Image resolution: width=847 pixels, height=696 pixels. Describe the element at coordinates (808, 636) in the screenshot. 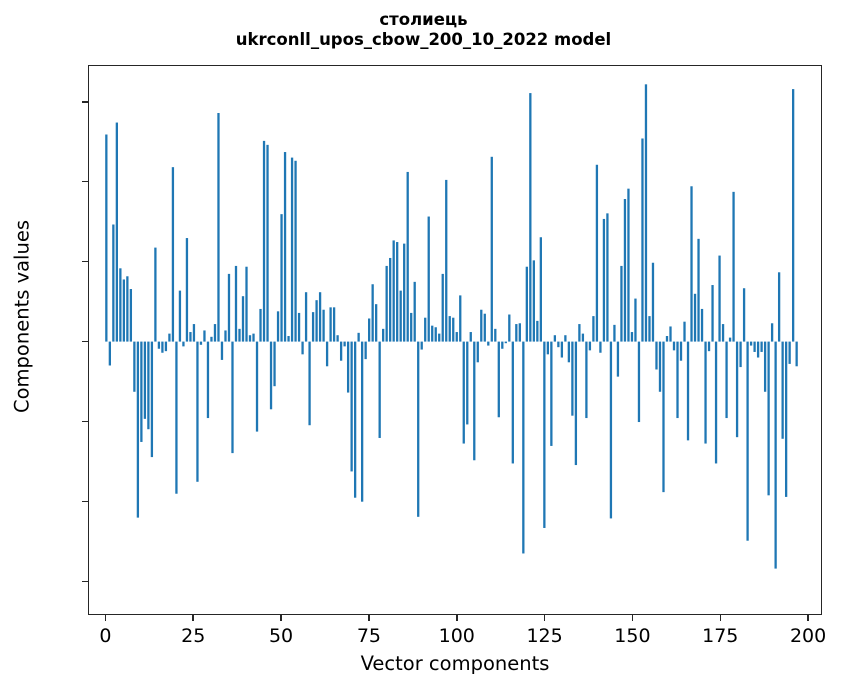

I see `x-tick-label: 200` at that location.